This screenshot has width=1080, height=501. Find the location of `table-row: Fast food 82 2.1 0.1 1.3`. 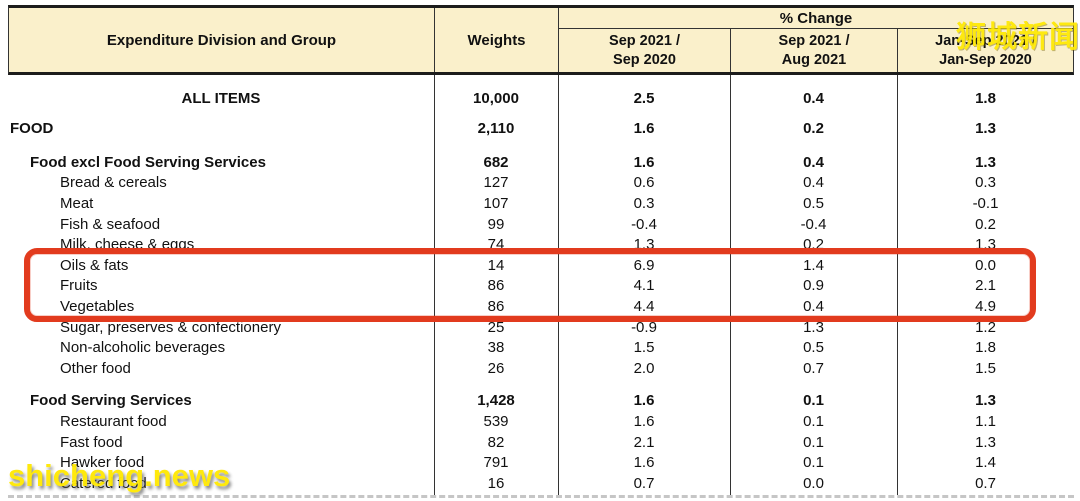

table-row: Fast food 82 2.1 0.1 1.3 is located at coordinates (541, 442).